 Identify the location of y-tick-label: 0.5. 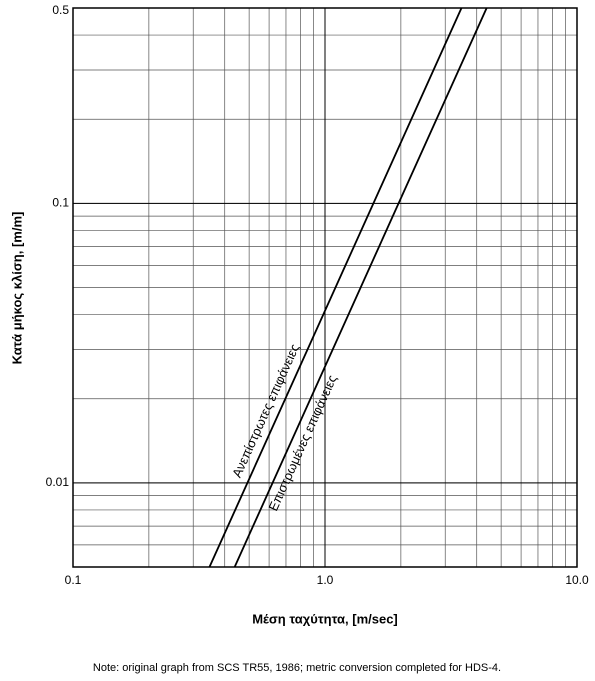
(60, 10).